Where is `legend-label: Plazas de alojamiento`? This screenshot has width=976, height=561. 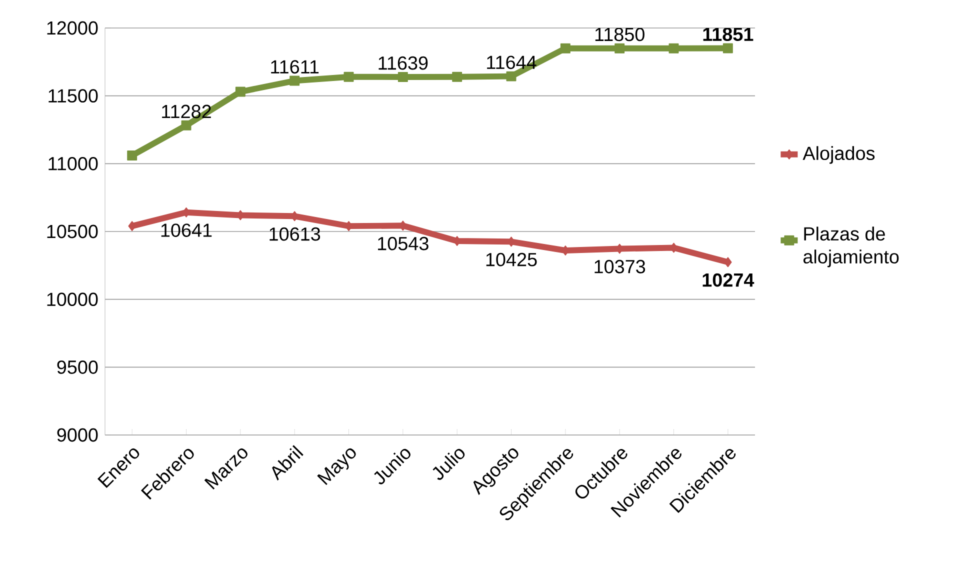 legend-label: Plazas de alojamiento is located at coordinates (851, 247).